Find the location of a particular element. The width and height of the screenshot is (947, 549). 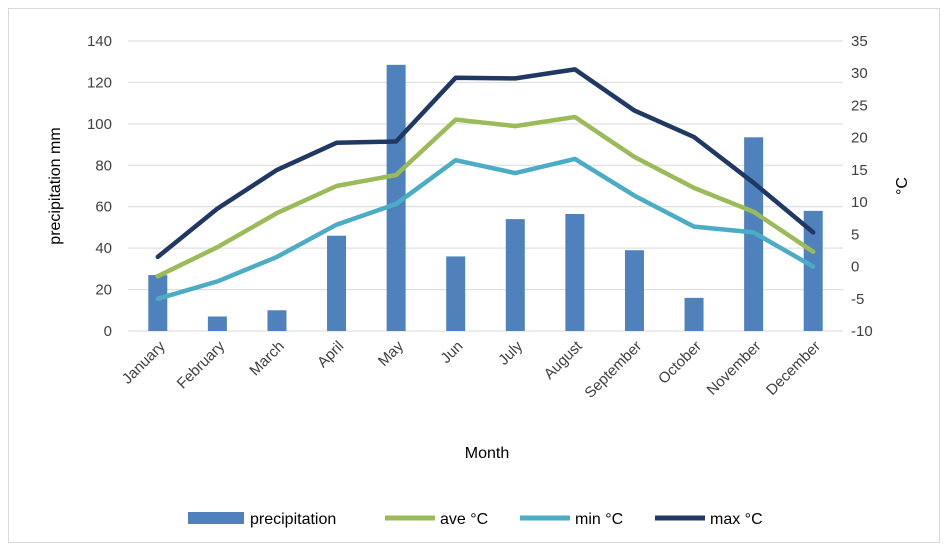

y2-tick-label: 5 is located at coordinates (855, 234).